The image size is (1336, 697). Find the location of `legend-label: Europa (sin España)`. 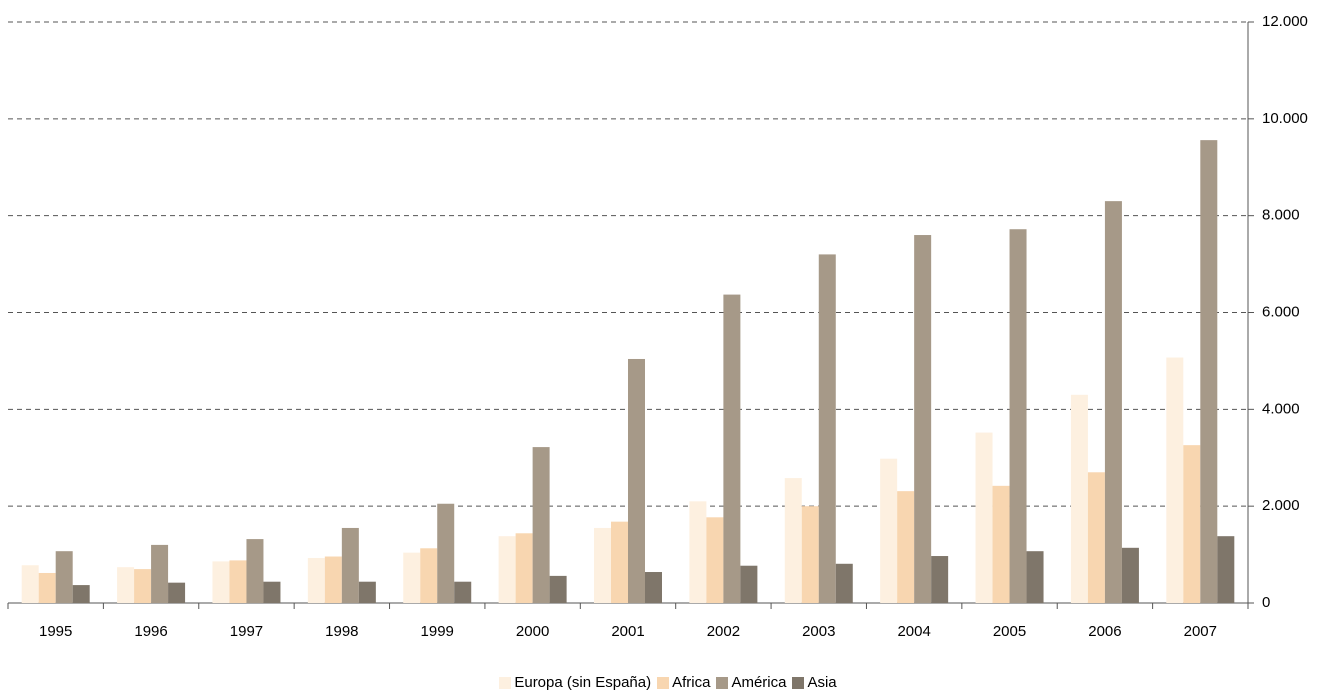

legend-label: Europa (sin España) is located at coordinates (583, 682).